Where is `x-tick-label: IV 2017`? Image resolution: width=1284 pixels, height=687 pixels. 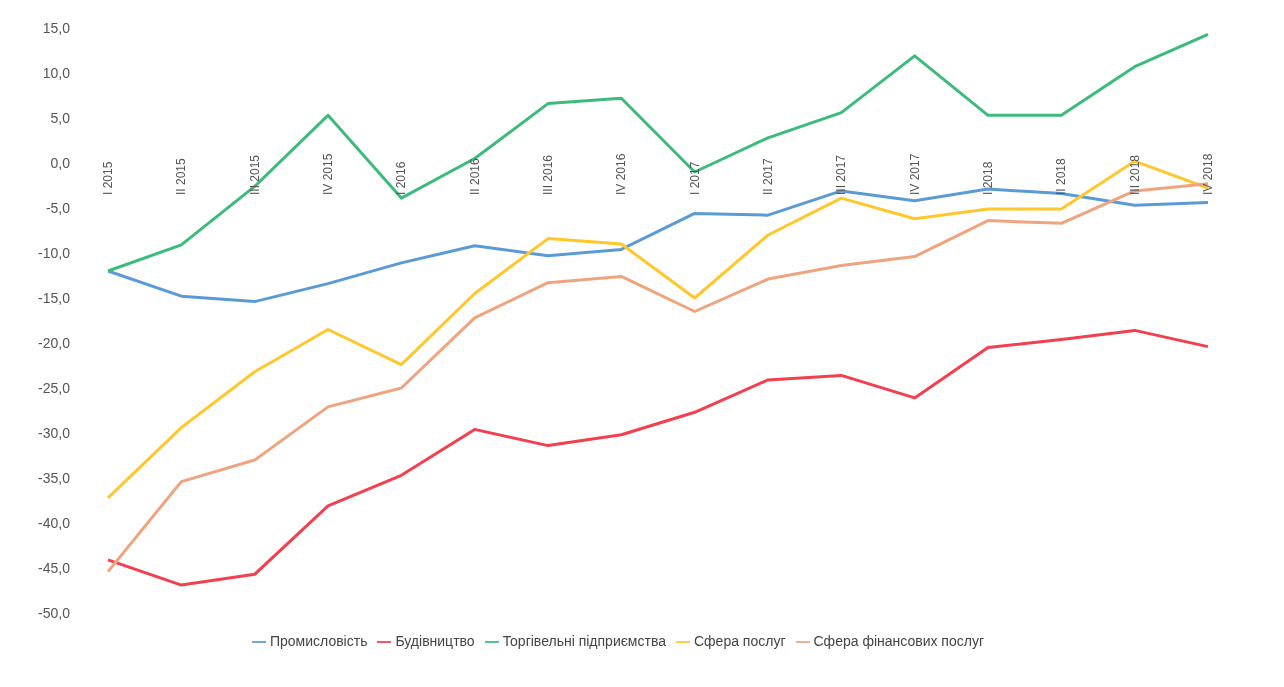 x-tick-label: IV 2017 is located at coordinates (914, 174).